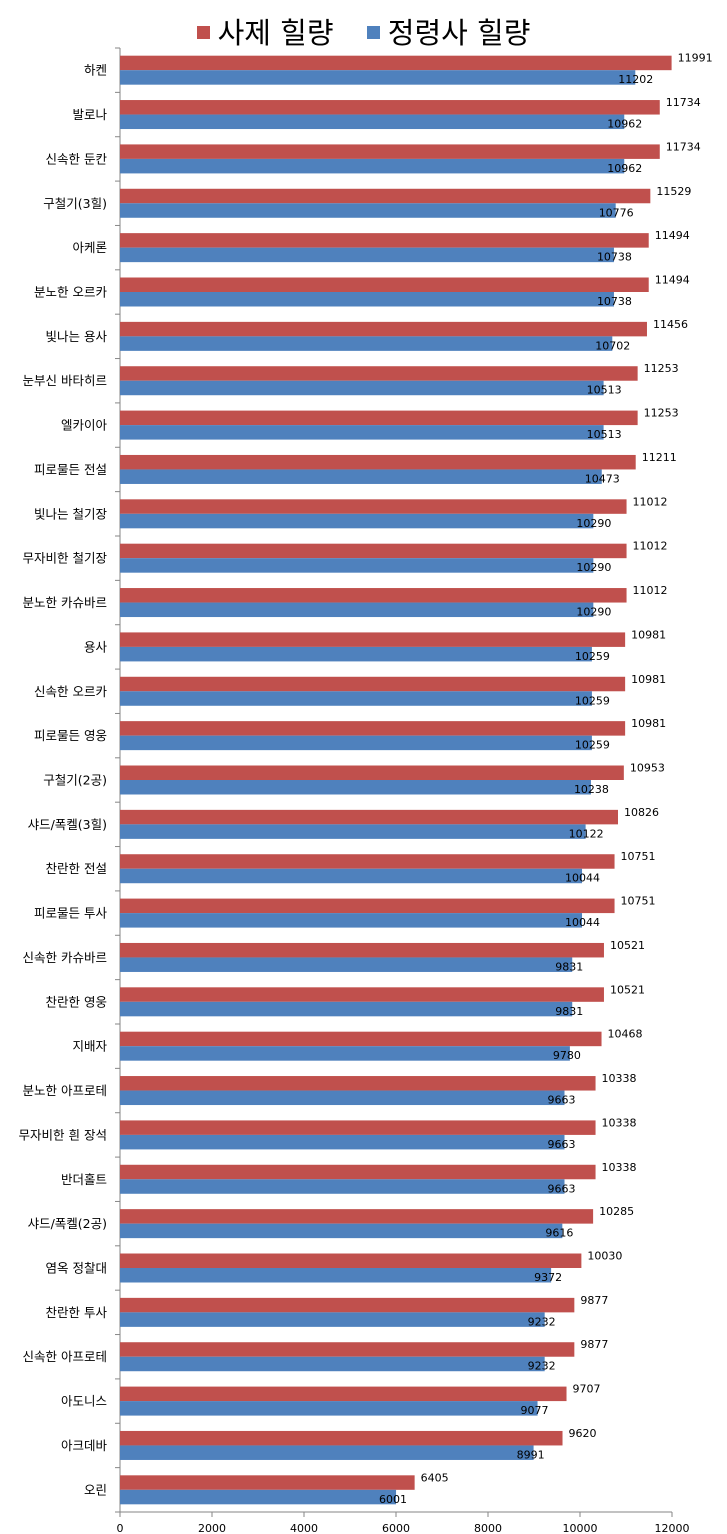 This screenshot has height=1534, width=727. What do you see at coordinates (396, 1528) in the screenshot?
I see `x-tick-label: 6000` at bounding box center [396, 1528].